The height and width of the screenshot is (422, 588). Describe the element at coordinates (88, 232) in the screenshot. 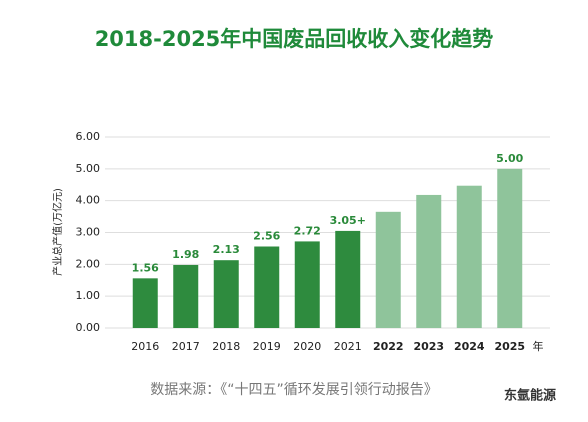

I see `y-tick-label: 3.00` at that location.